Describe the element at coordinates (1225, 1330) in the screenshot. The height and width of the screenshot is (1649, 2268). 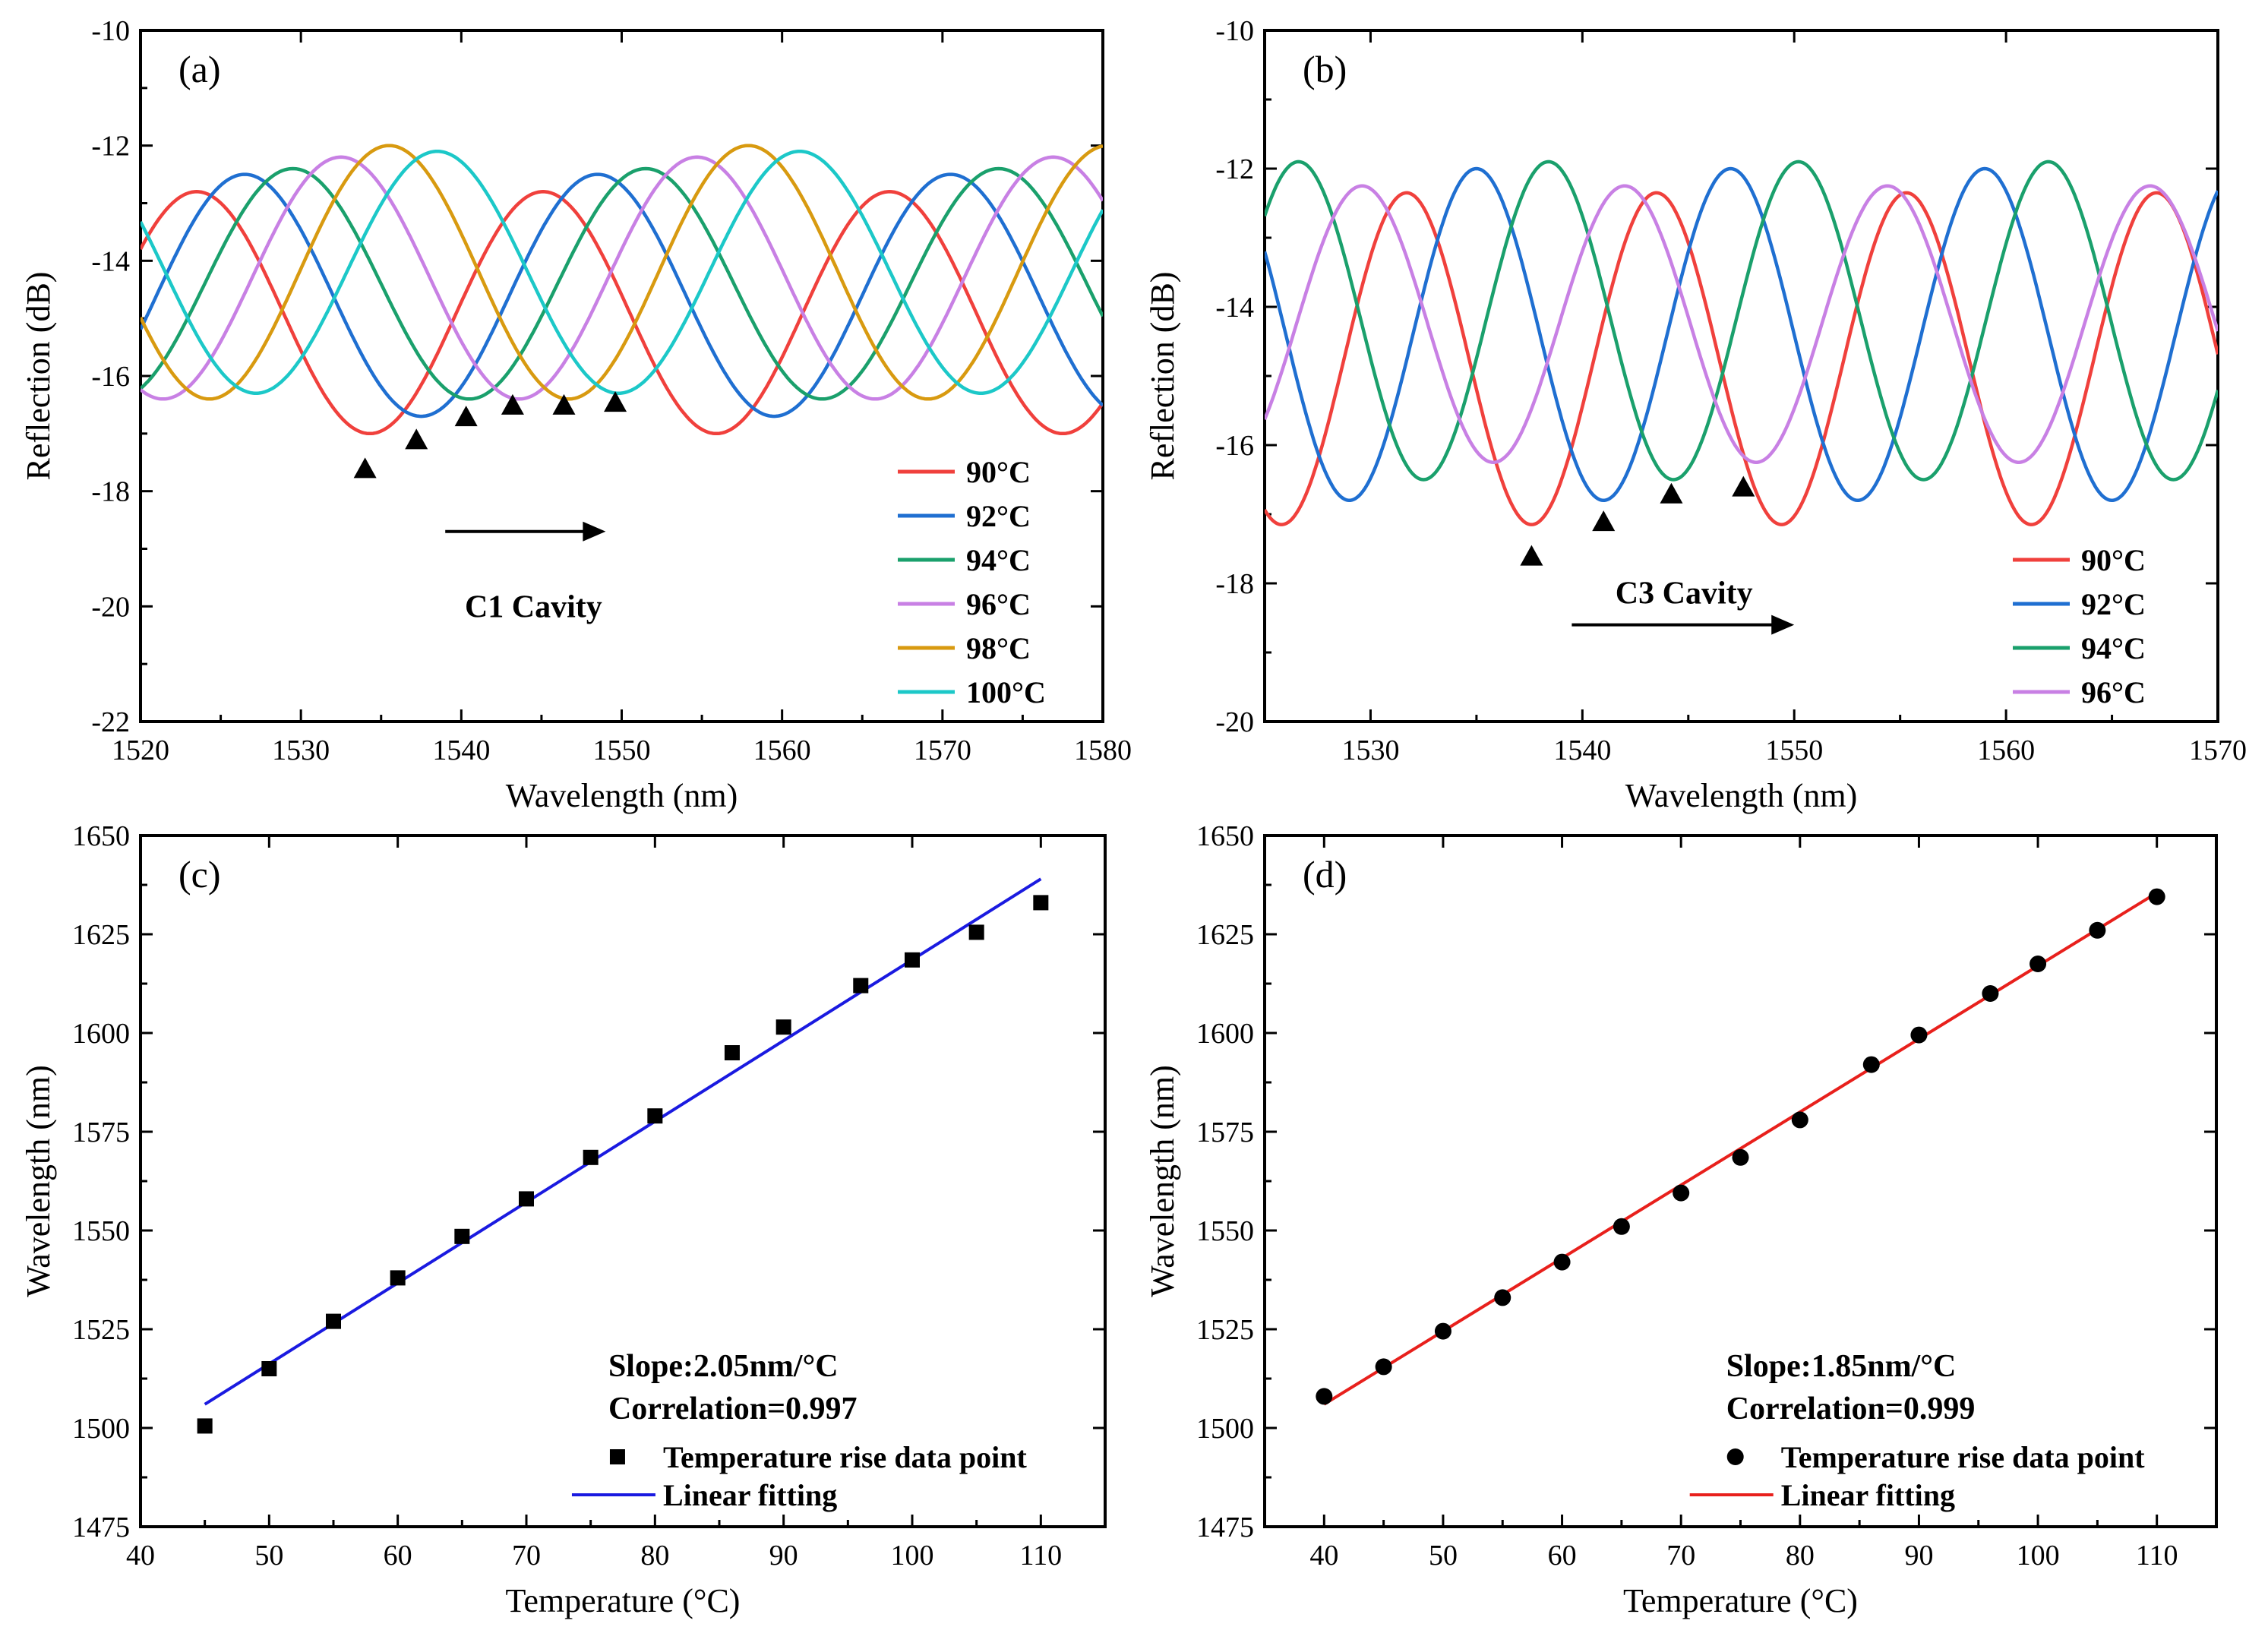
I see `y-tick-label: 1525` at that location.